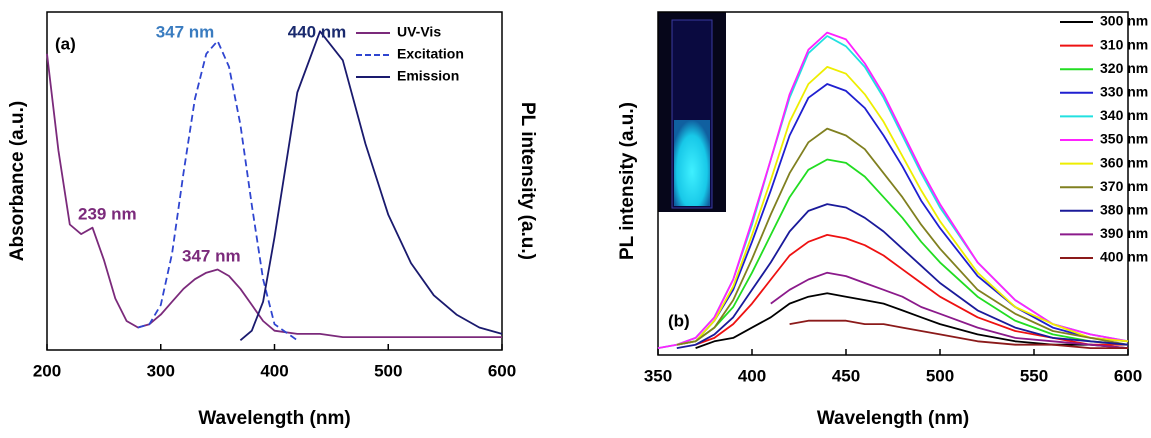 The height and width of the screenshot is (438, 1151). I want to click on legend-label: 360 nm, so click(1124, 162).